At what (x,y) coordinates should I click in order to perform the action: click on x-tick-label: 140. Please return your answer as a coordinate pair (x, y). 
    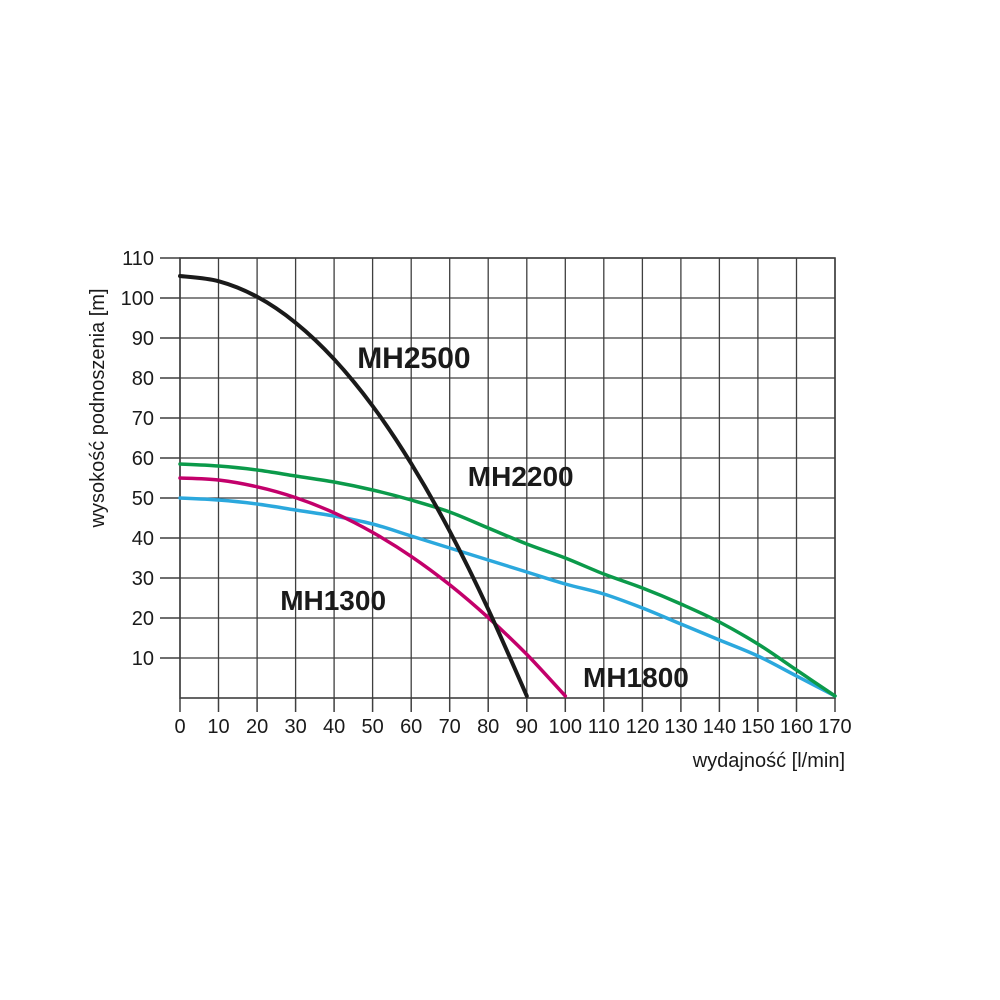
    Looking at the image, I should click on (719, 727).